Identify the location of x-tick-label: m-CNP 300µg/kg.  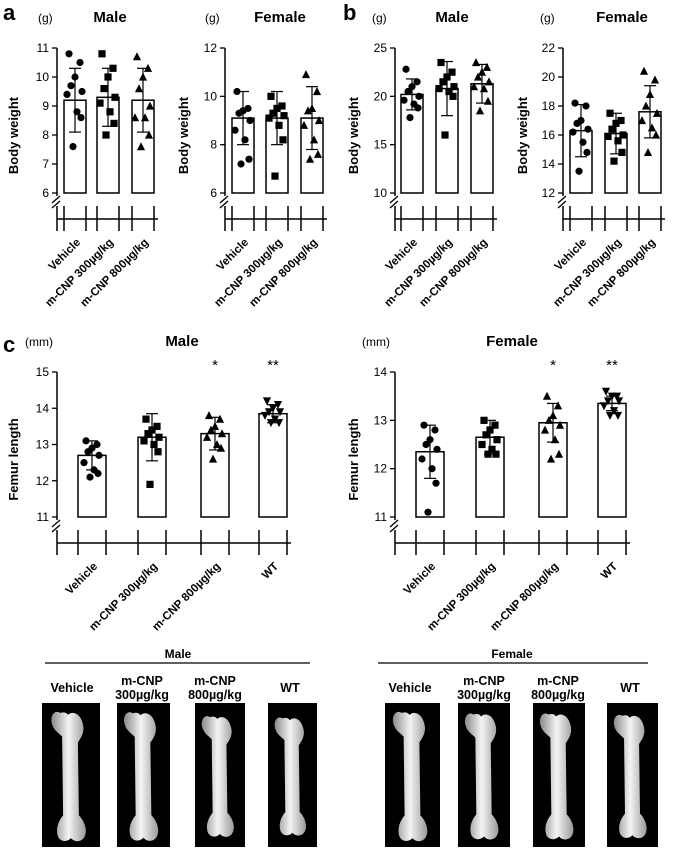
(461, 597).